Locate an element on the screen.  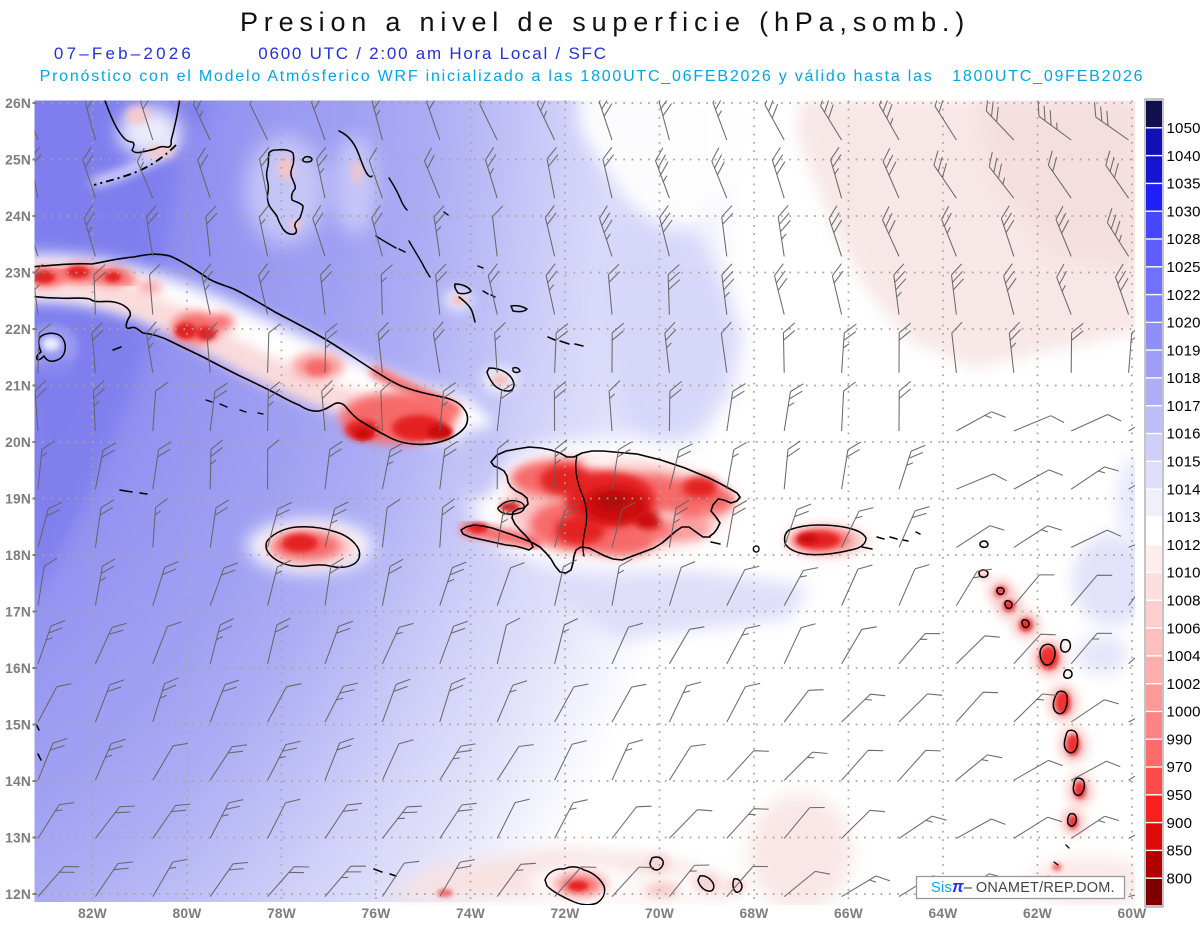
svg-text: 76W is located at coordinates (377, 913).